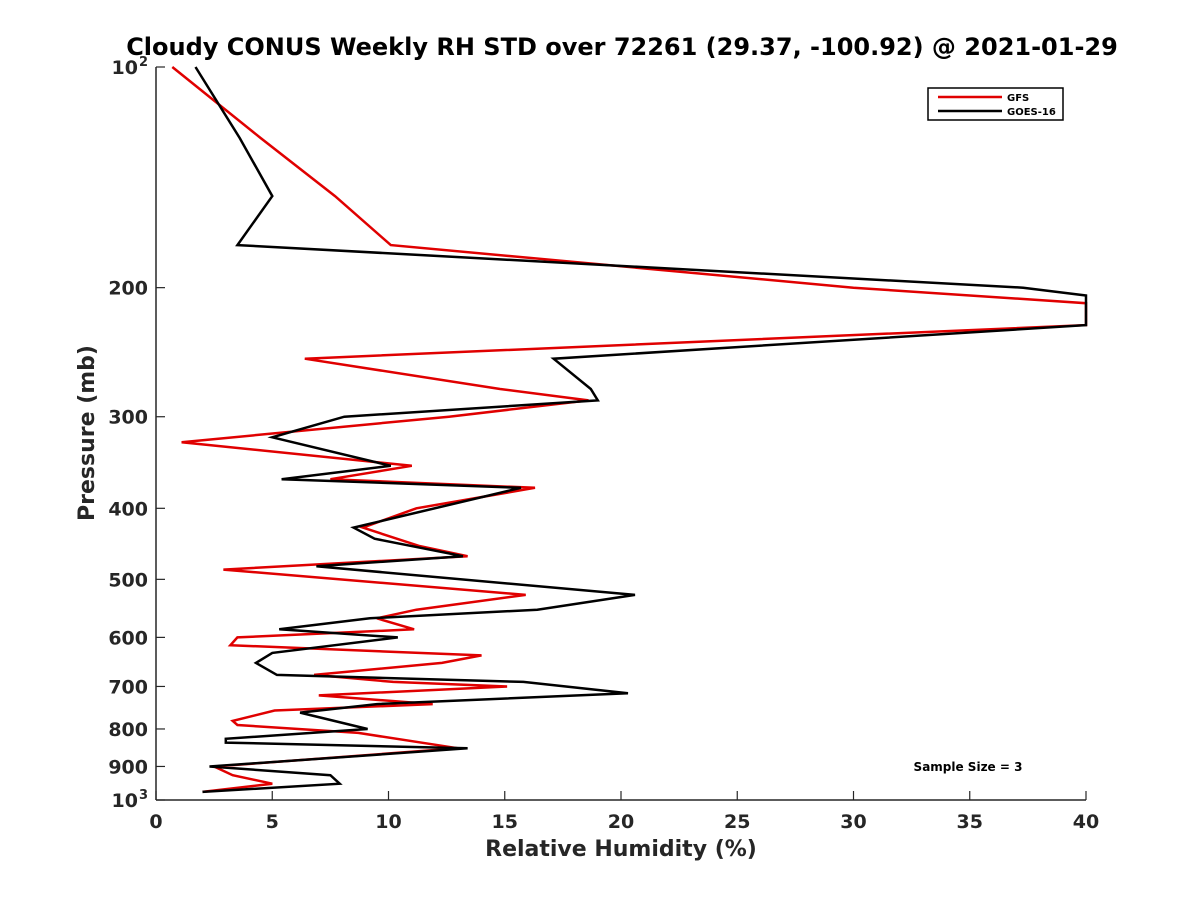 The image size is (1200, 900). What do you see at coordinates (853, 822) in the screenshot?
I see `x-tick-label: 30` at bounding box center [853, 822].